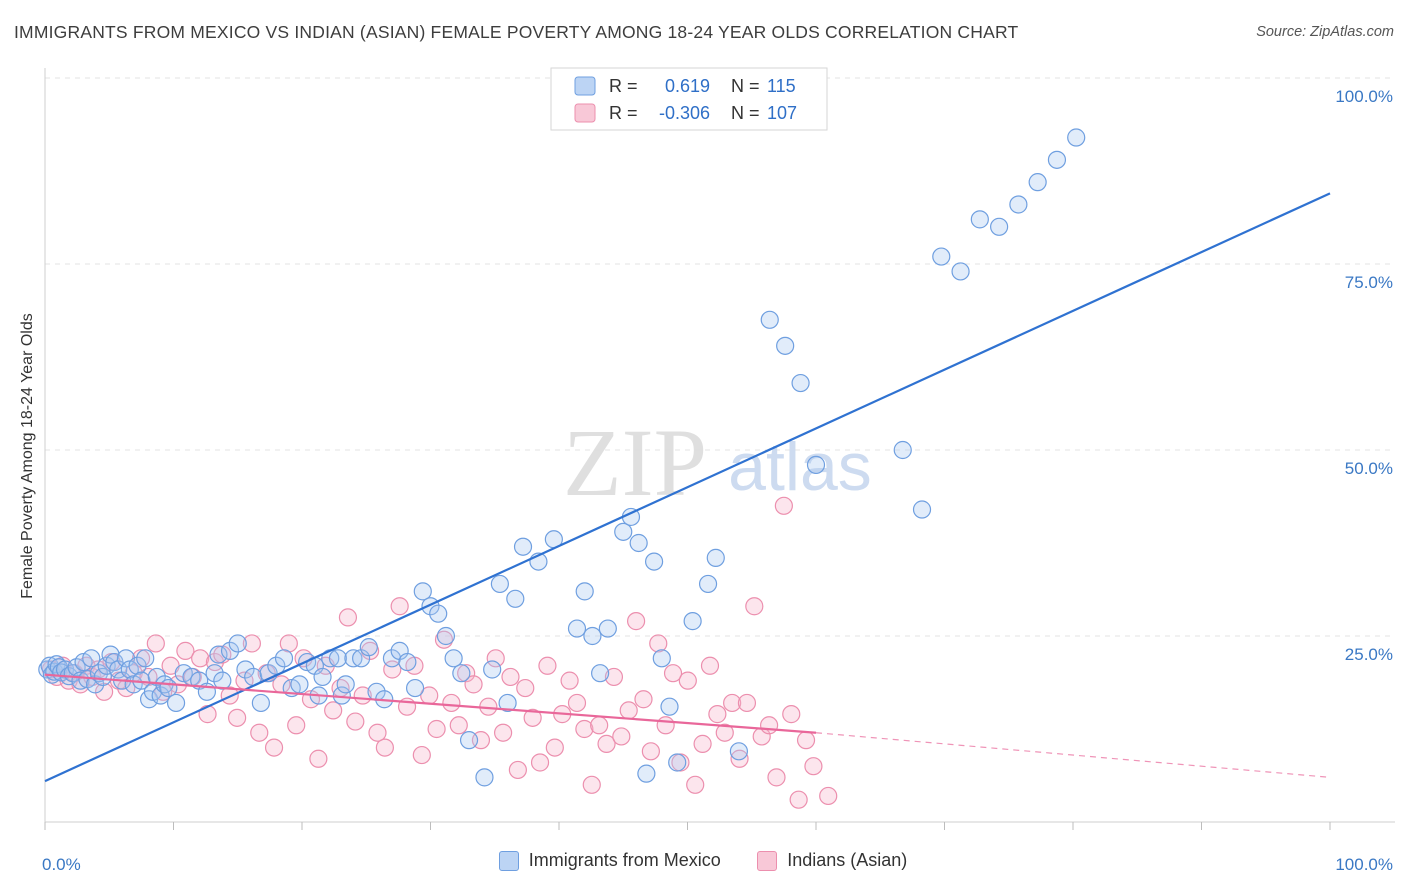  What do you see at coordinates (767, 860) in the screenshot?
I see `legend-swatch-indians-bottom` at bounding box center [767, 860].